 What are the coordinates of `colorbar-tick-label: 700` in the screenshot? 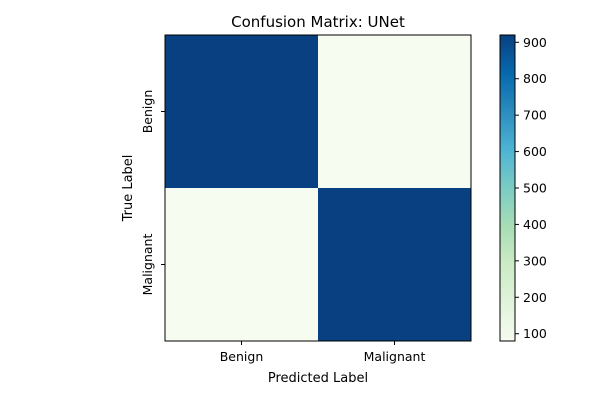 It's located at (535, 115).